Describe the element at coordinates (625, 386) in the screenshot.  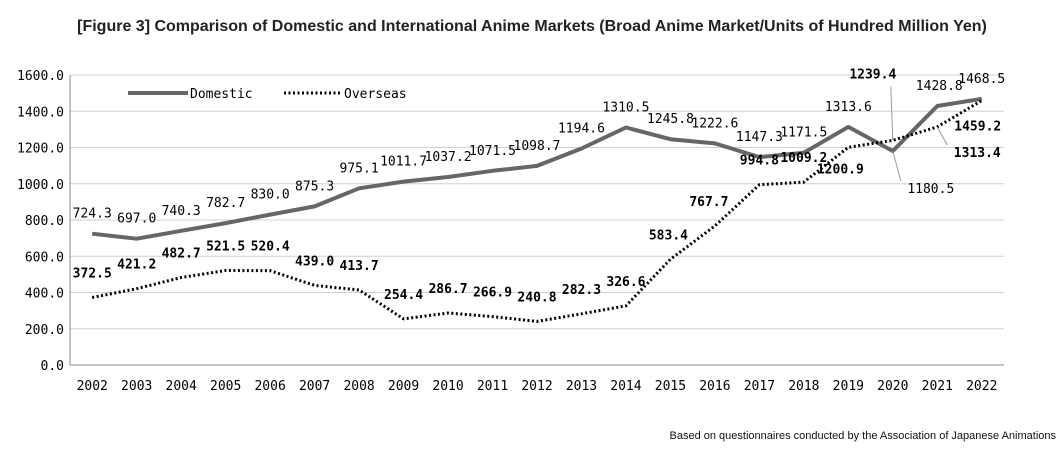
I see `x-tick-label: 2014` at that location.